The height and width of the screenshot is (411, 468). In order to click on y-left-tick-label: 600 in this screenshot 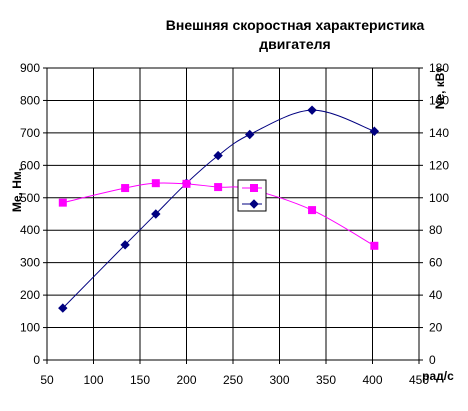, I will do `click(30, 165)`.